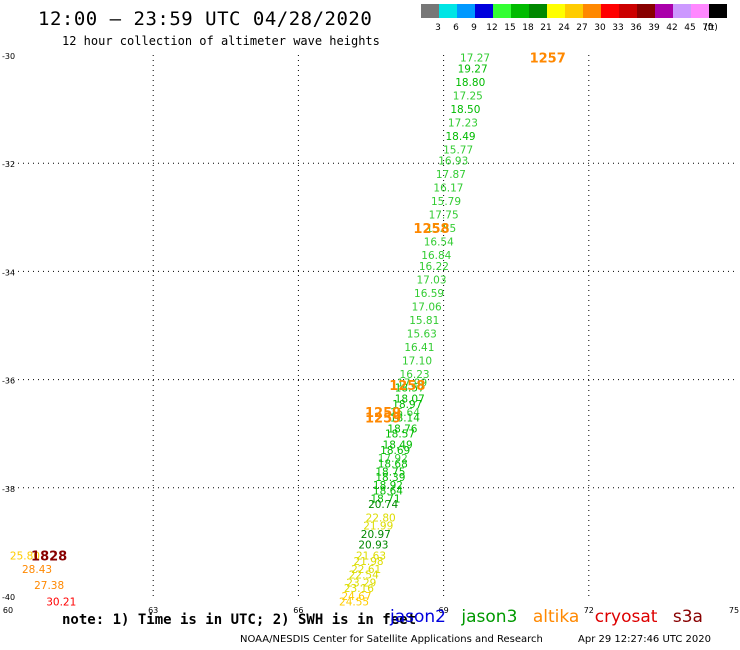  I want to click on color-bin-label: 39, so click(654, 28).